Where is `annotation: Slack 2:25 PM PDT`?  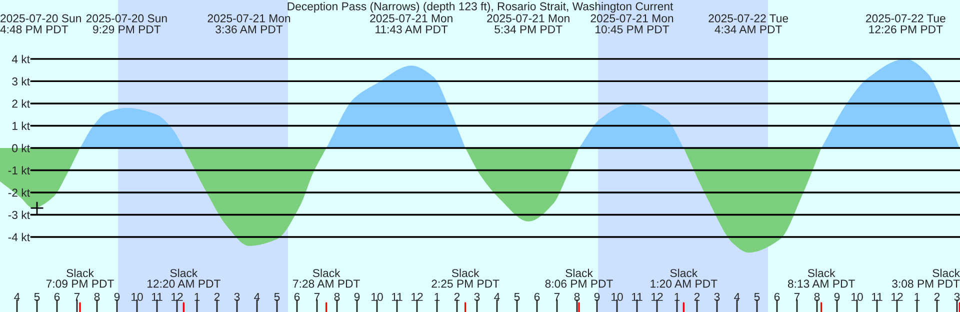 annotation: Slack 2:25 PM PDT is located at coordinates (466, 278).